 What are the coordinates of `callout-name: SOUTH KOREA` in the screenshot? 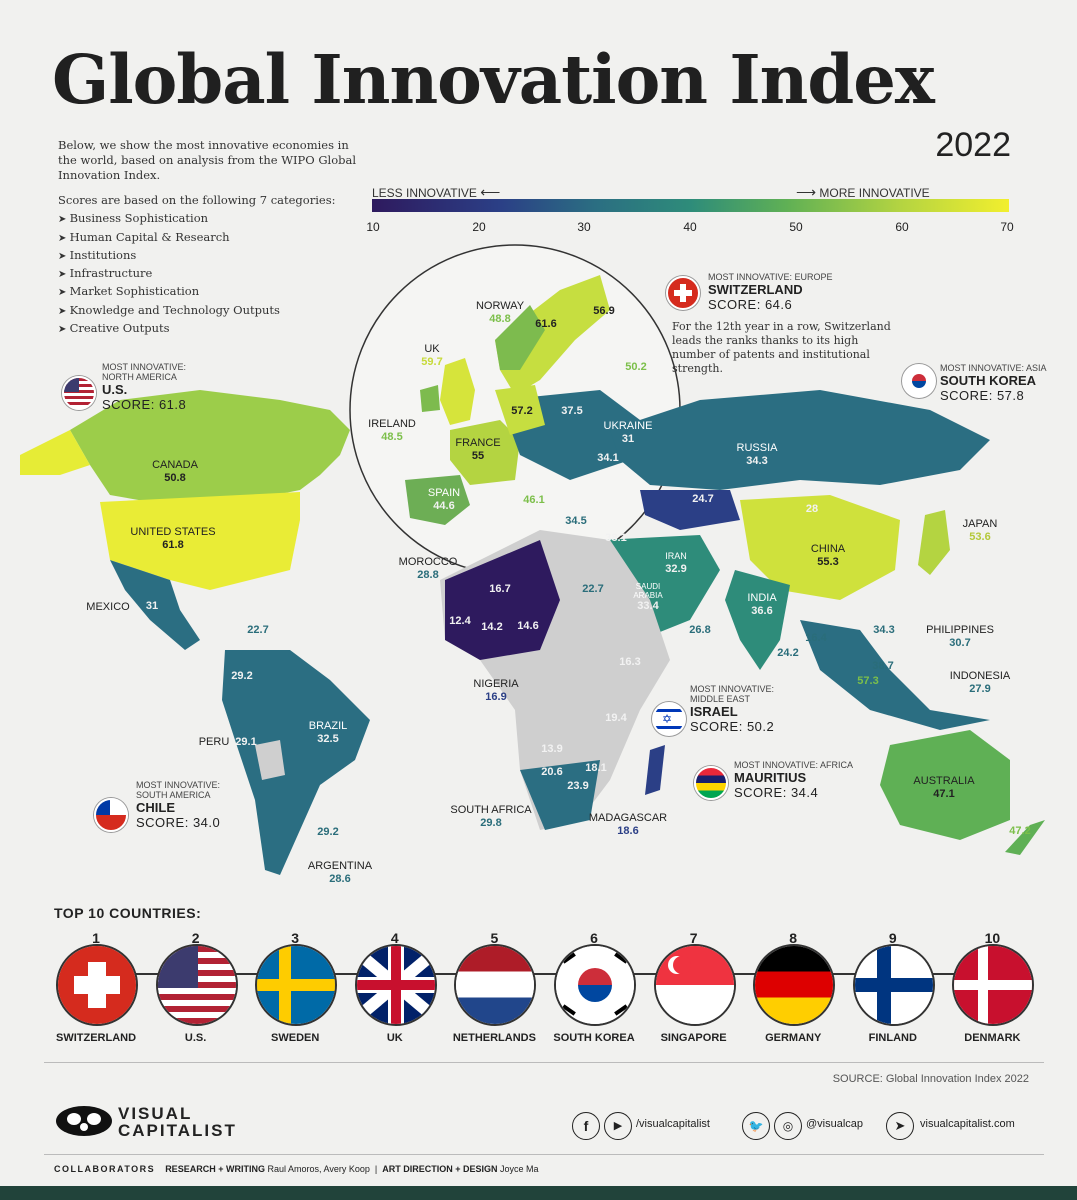 It's located at (988, 380).